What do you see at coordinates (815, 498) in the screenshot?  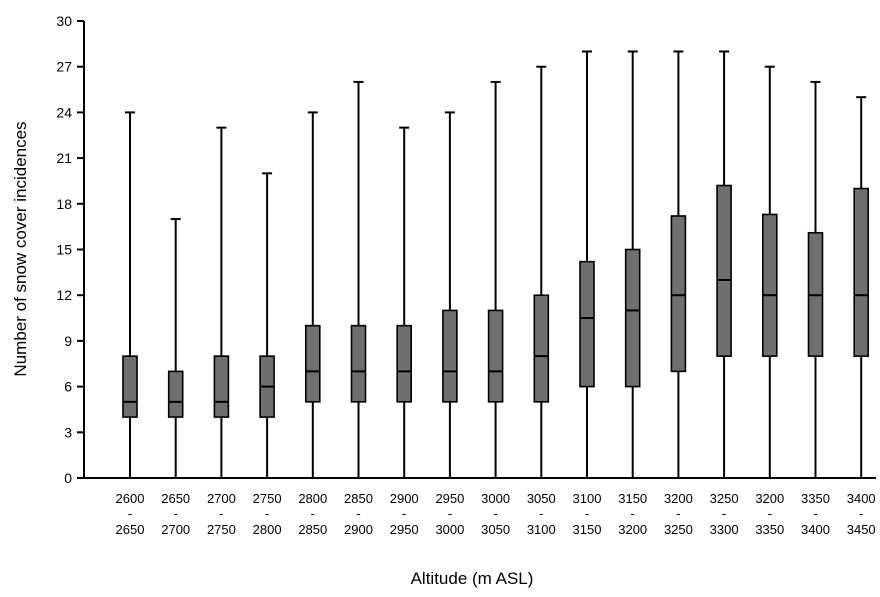 I see `x-category-label-top: 3350` at bounding box center [815, 498].